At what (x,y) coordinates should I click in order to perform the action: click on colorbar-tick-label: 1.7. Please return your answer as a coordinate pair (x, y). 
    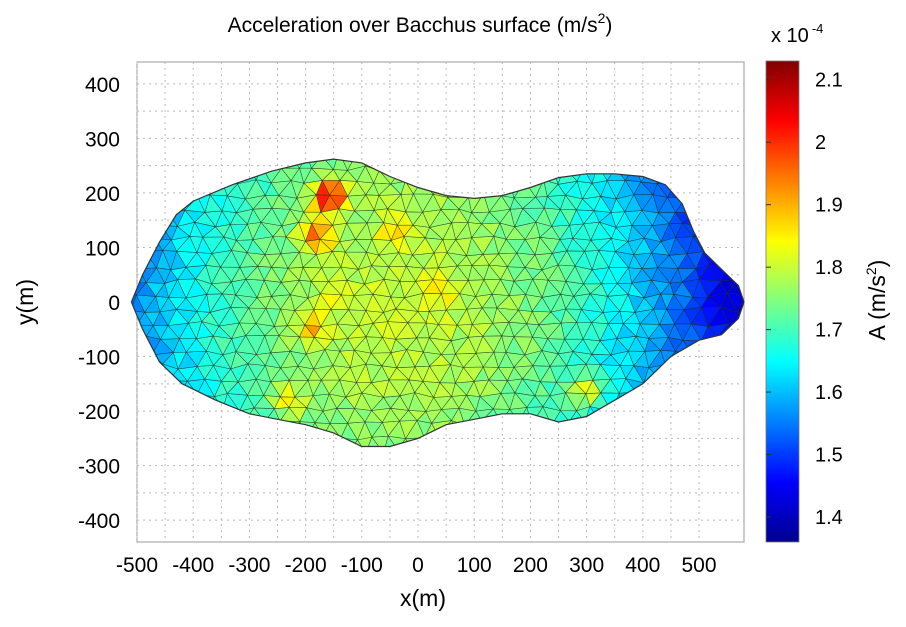
    Looking at the image, I should click on (829, 331).